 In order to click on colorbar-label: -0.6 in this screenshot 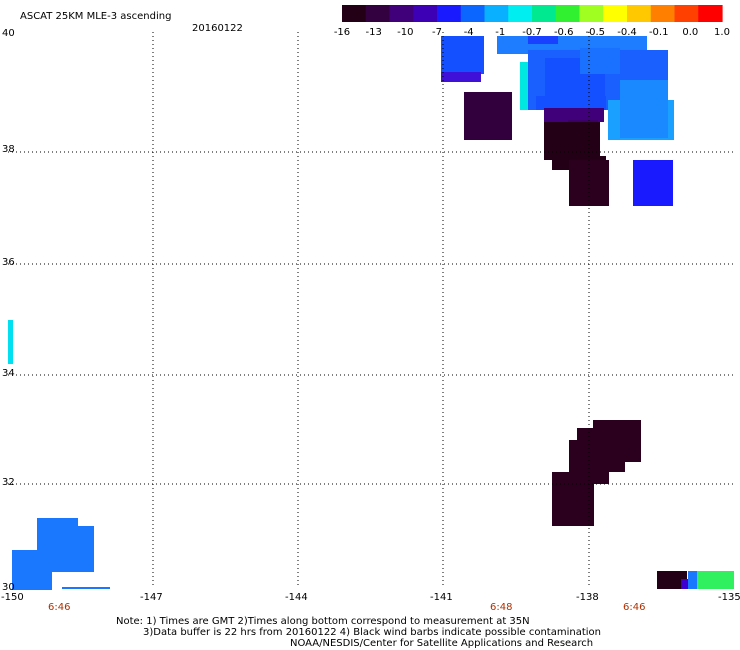, I will do `click(564, 32)`.